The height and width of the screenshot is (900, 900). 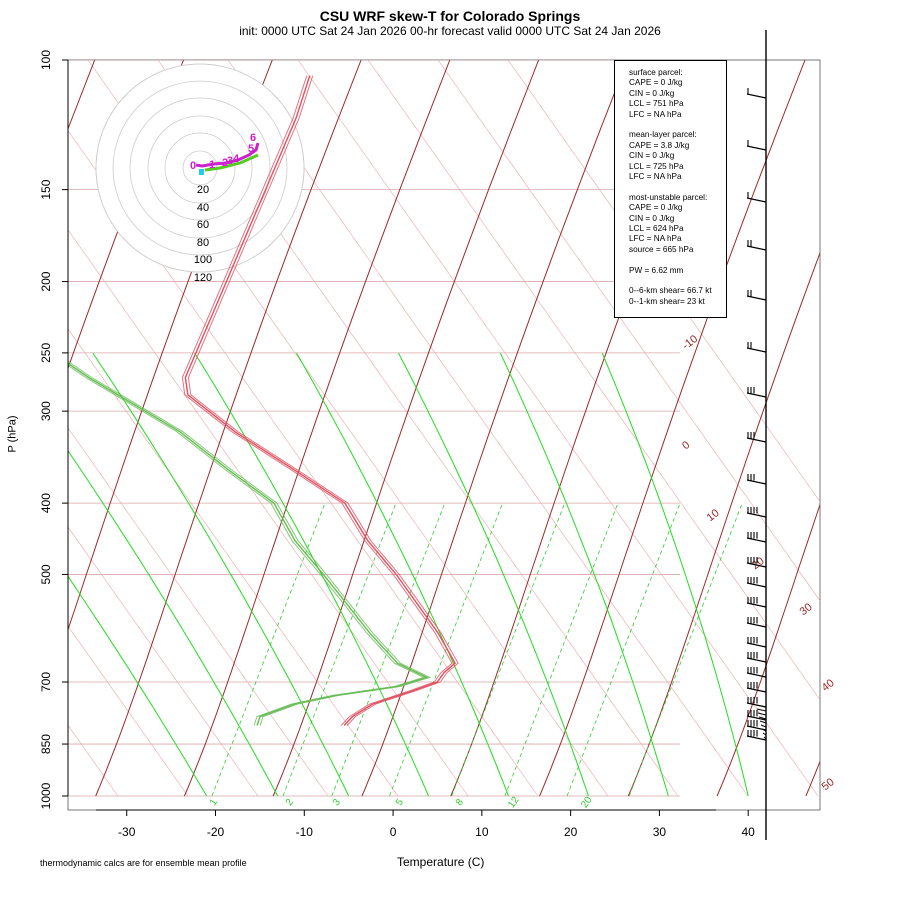 I want to click on y-tick-label: 850, so click(x=46, y=744).